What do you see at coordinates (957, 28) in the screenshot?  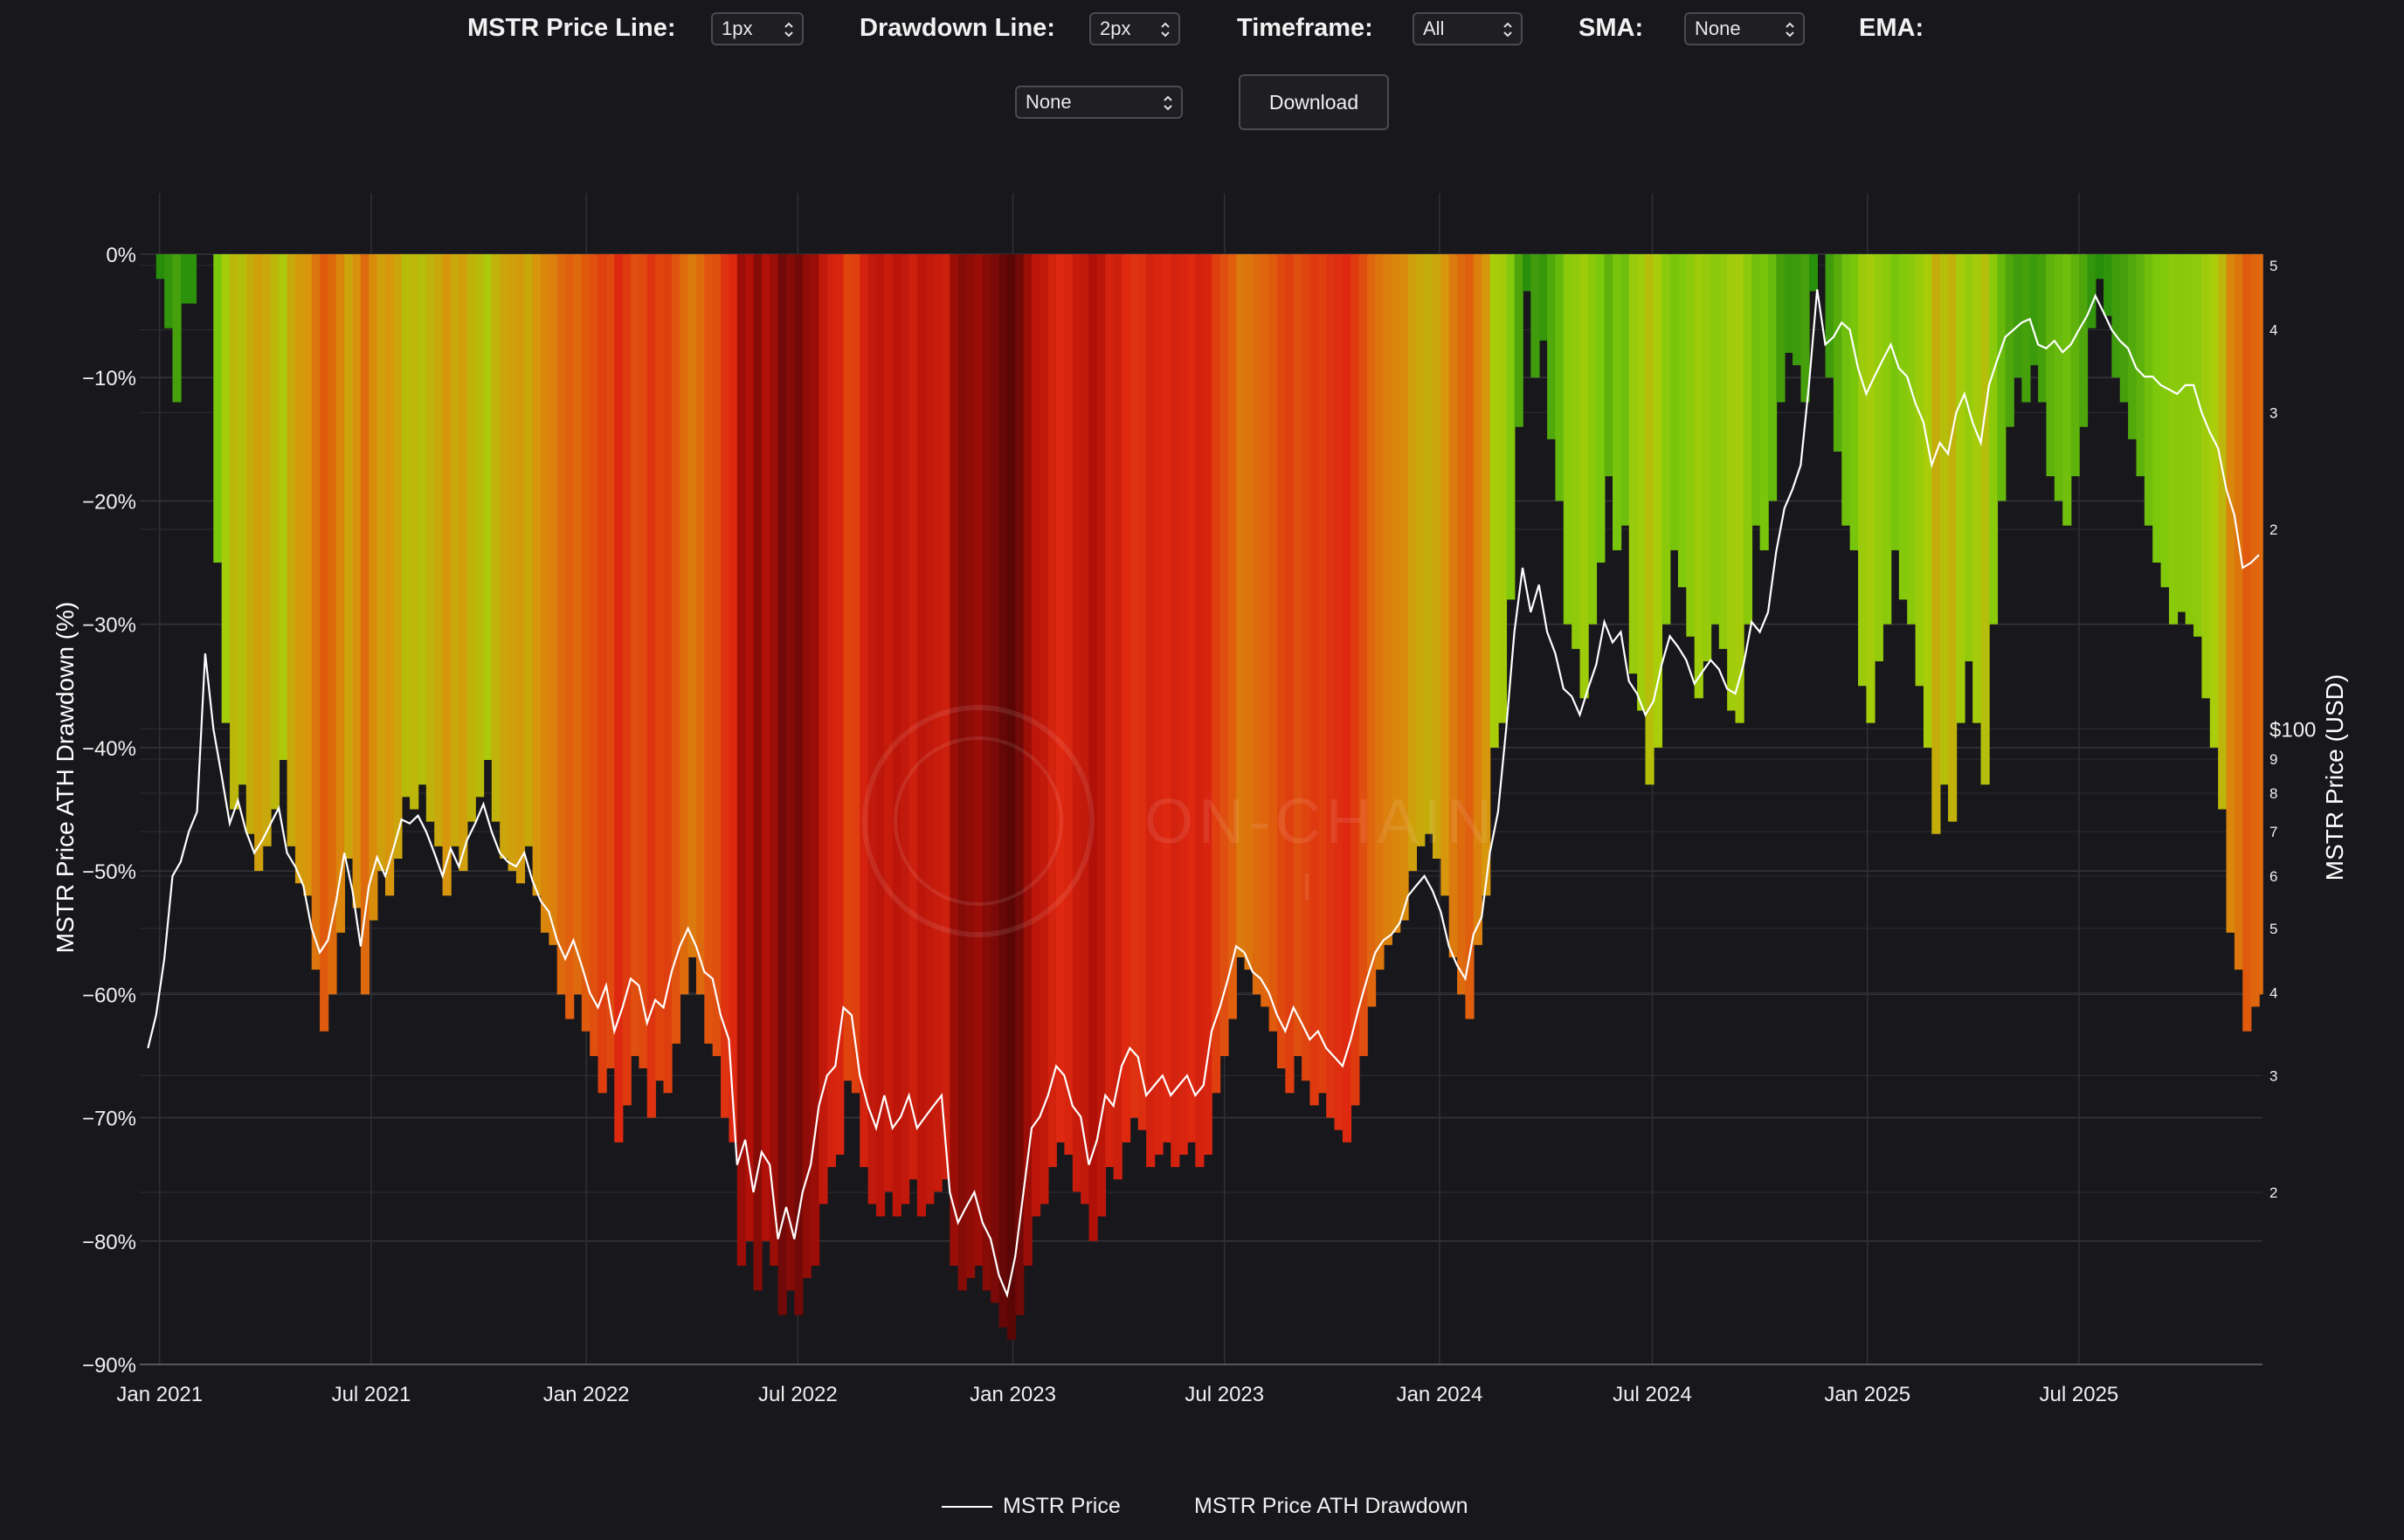 I see `drawdown-line-label: Drawdown Line:` at bounding box center [957, 28].